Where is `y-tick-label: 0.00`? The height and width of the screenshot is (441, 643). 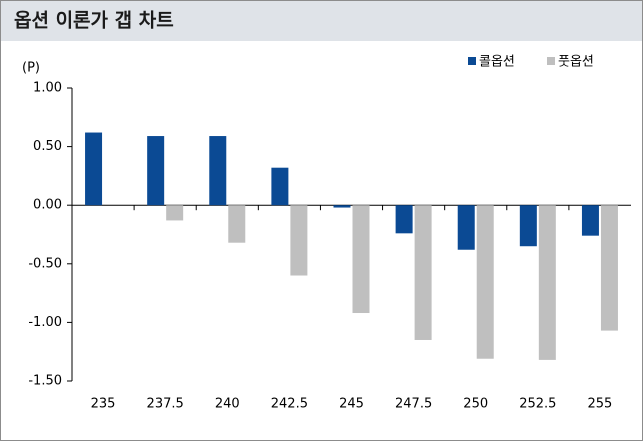 y-tick-label: 0.00 is located at coordinates (47, 205).